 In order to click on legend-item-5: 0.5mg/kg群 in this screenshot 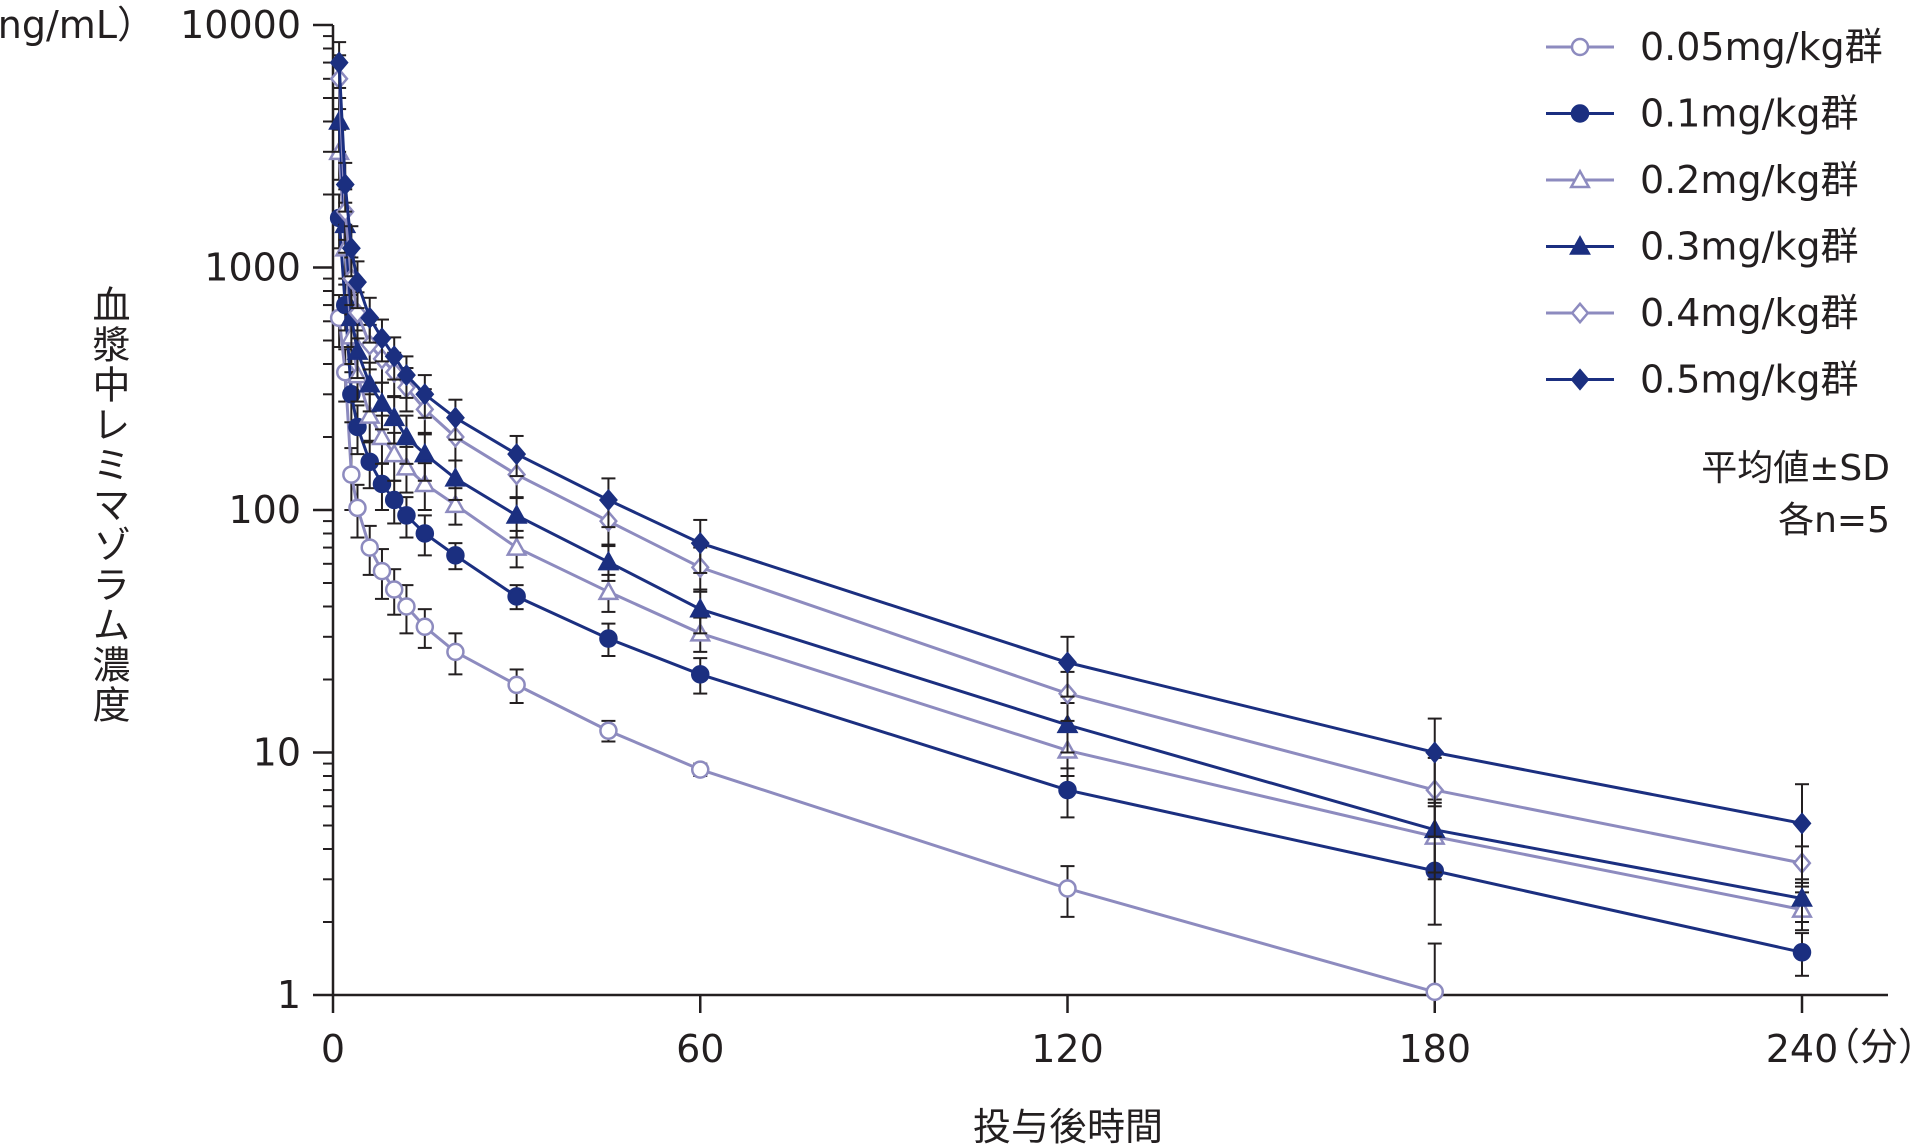, I will do `click(1702, 380)`.